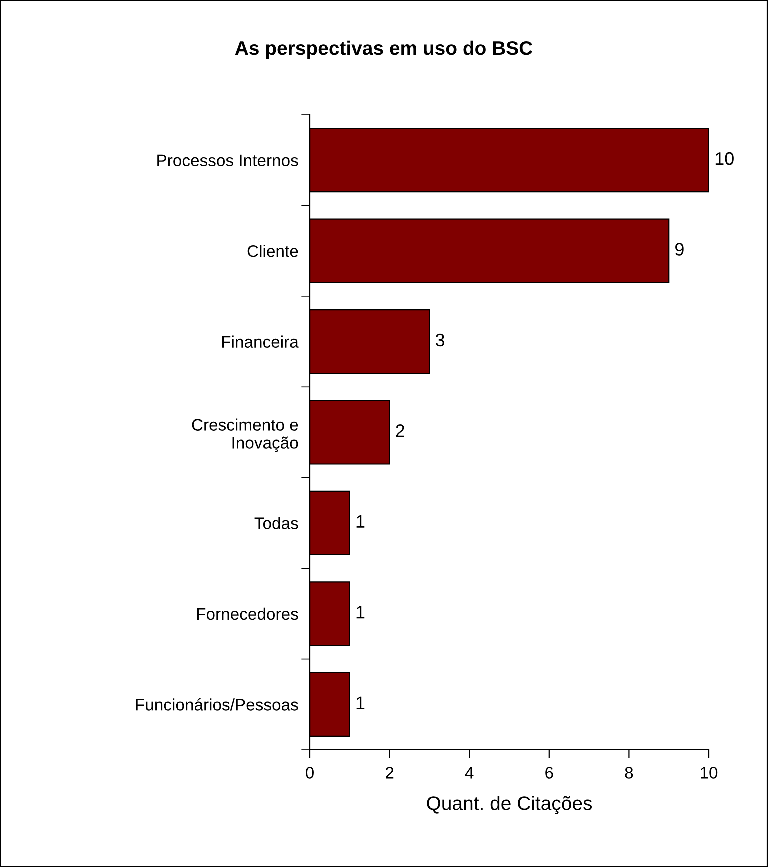  Describe the element at coordinates (550, 773) in the screenshot. I see `x-tick-label: 6` at that location.